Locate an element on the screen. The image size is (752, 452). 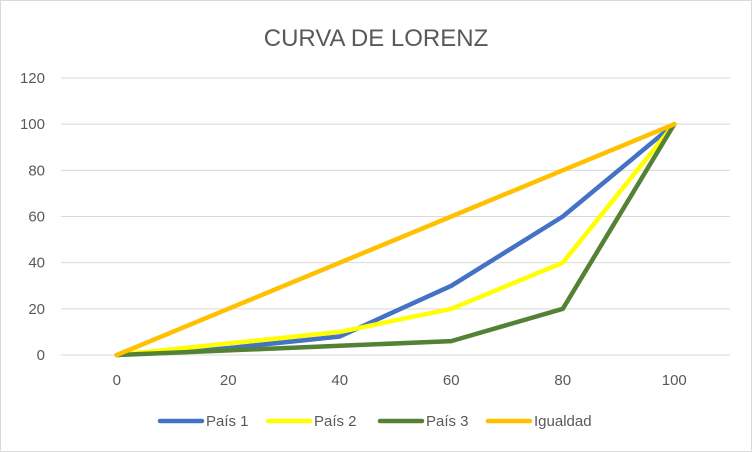
chart-title: CURVA DE LORENZ is located at coordinates (376, 38).